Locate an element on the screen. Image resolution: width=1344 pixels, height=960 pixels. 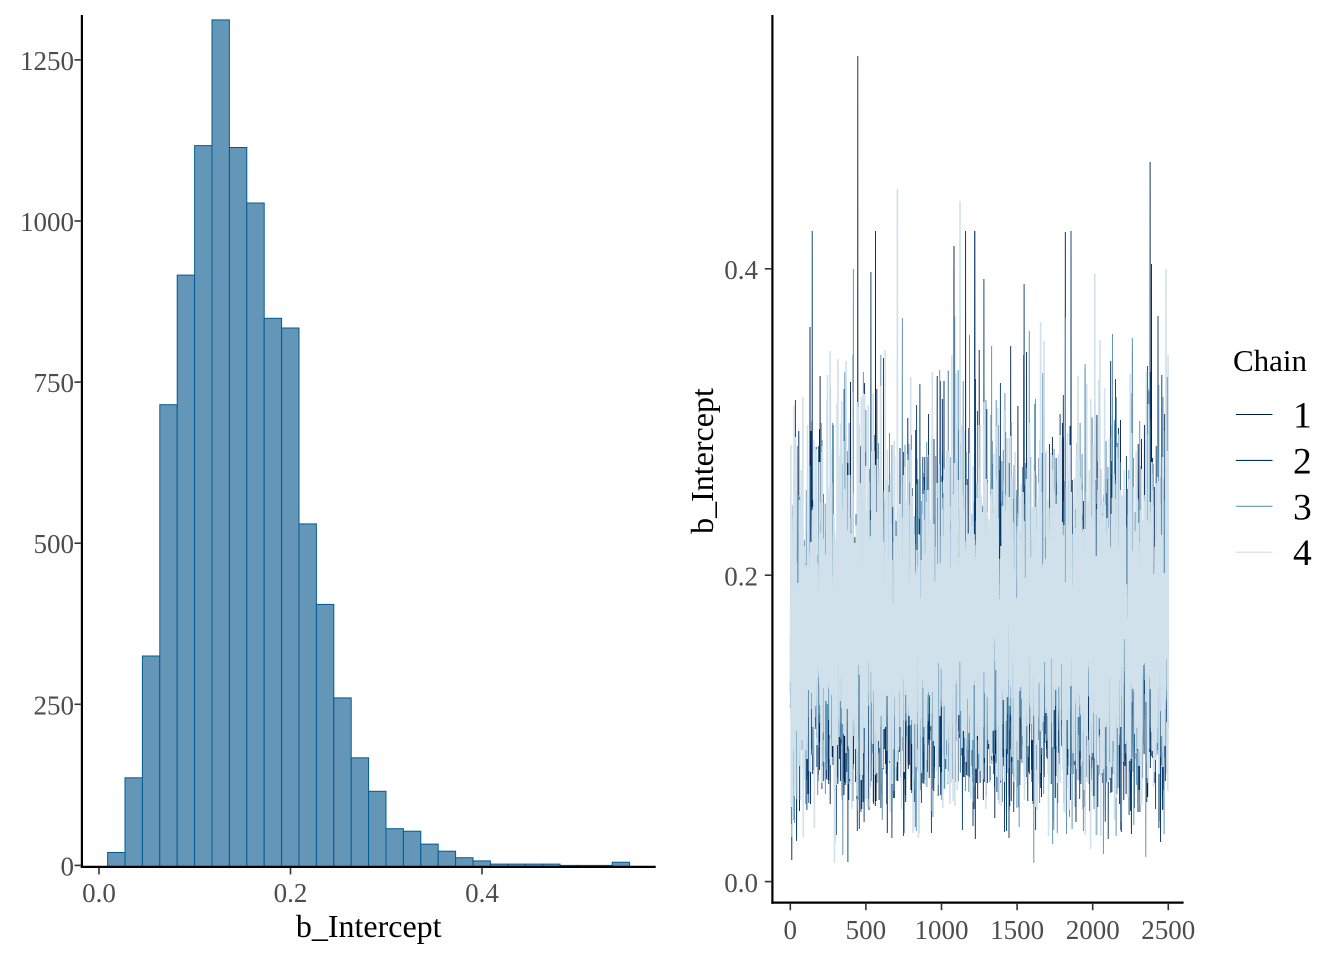
svg-text: 1500 is located at coordinates (1017, 930).